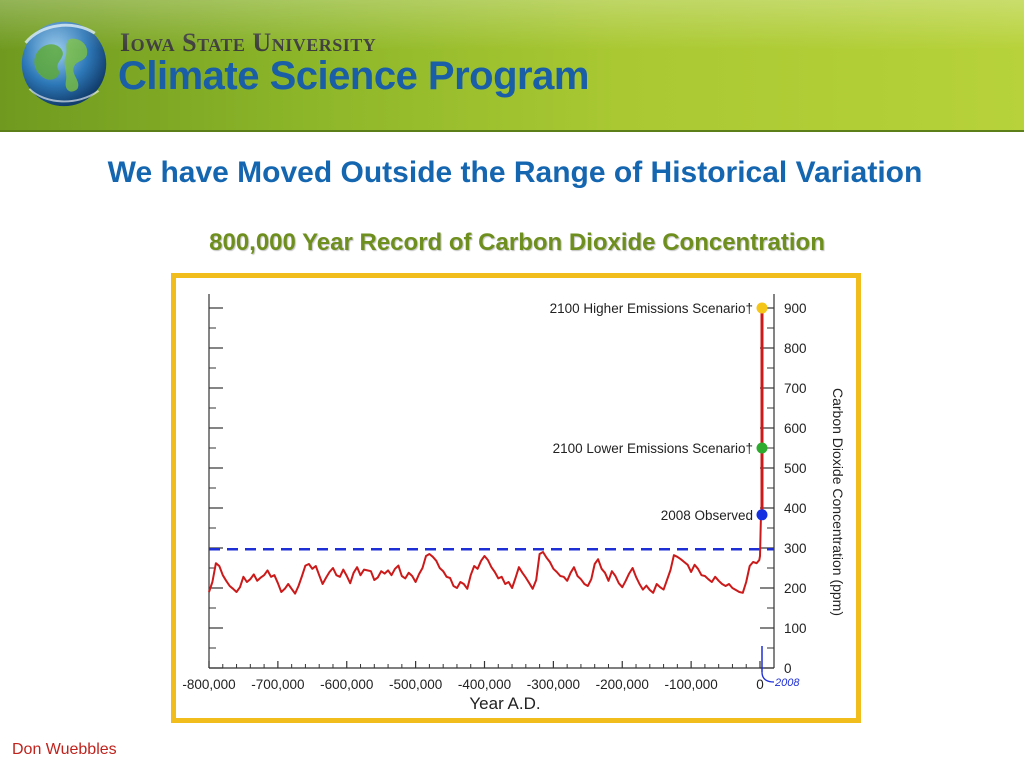  Describe the element at coordinates (485, 554) in the screenshot. I see `co2-series-line` at that location.